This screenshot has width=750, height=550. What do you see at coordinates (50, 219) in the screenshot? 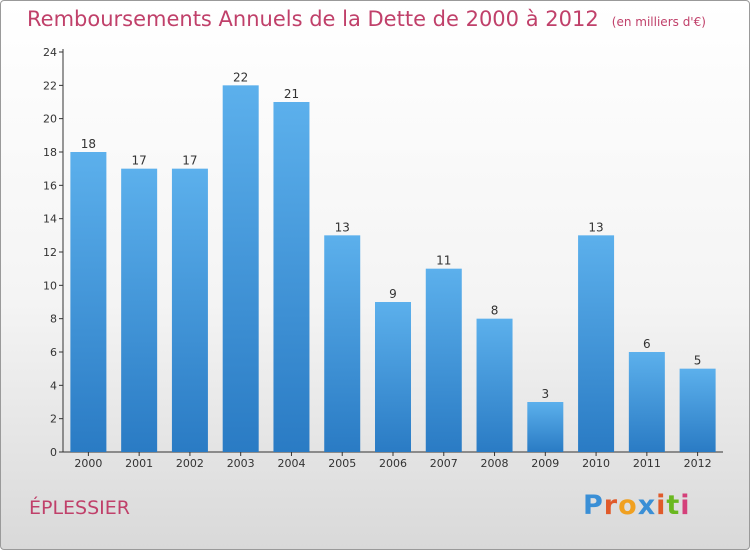
I see `y-tick-label: 14` at bounding box center [50, 219].